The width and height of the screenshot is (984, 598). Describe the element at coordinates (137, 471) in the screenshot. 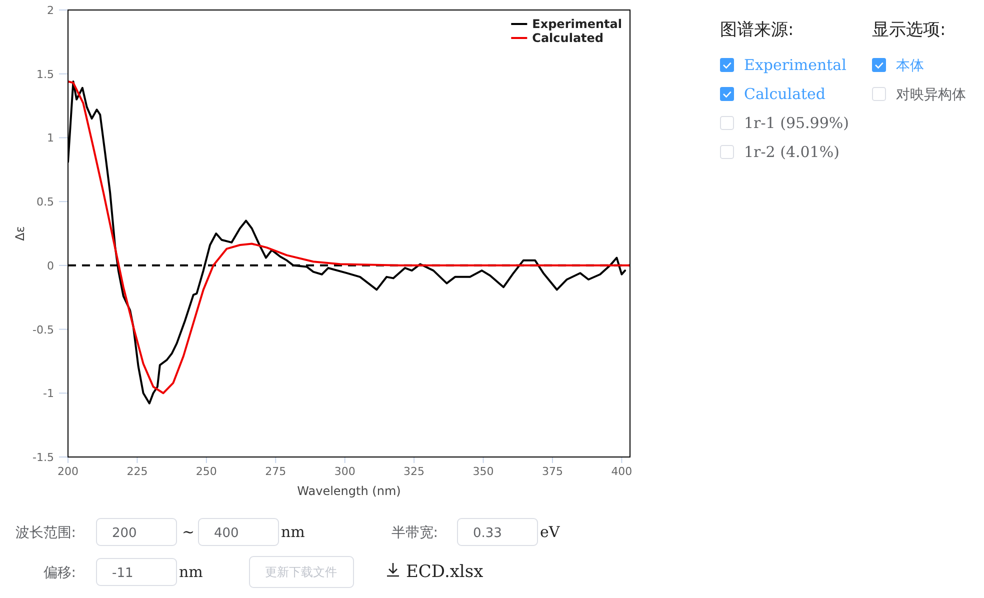

I see `x-tick-label: 225` at that location.